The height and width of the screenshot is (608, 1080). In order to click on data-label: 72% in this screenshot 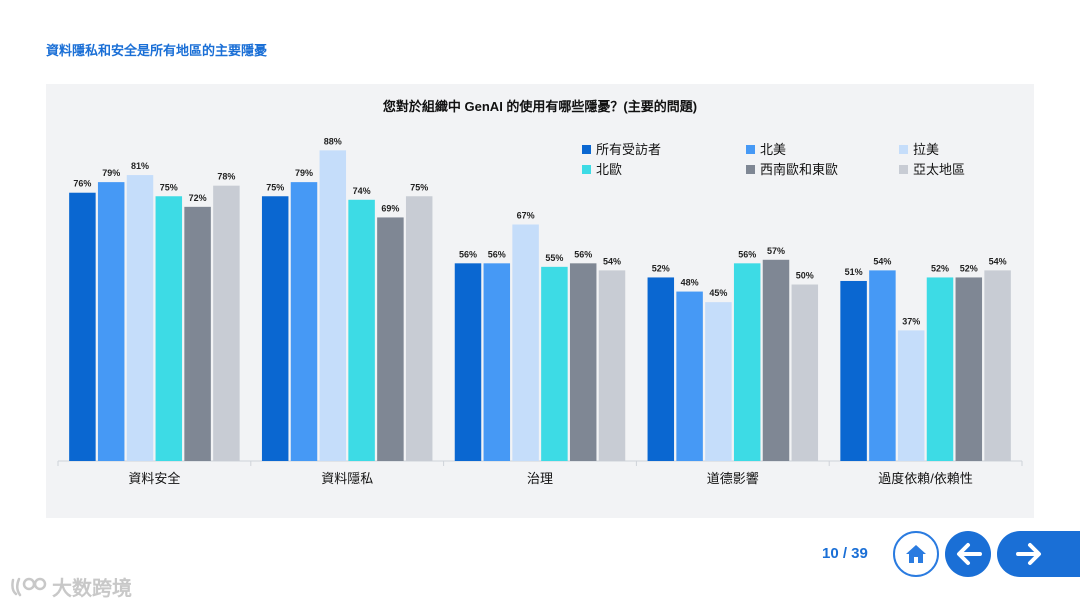, I will do `click(198, 198)`.